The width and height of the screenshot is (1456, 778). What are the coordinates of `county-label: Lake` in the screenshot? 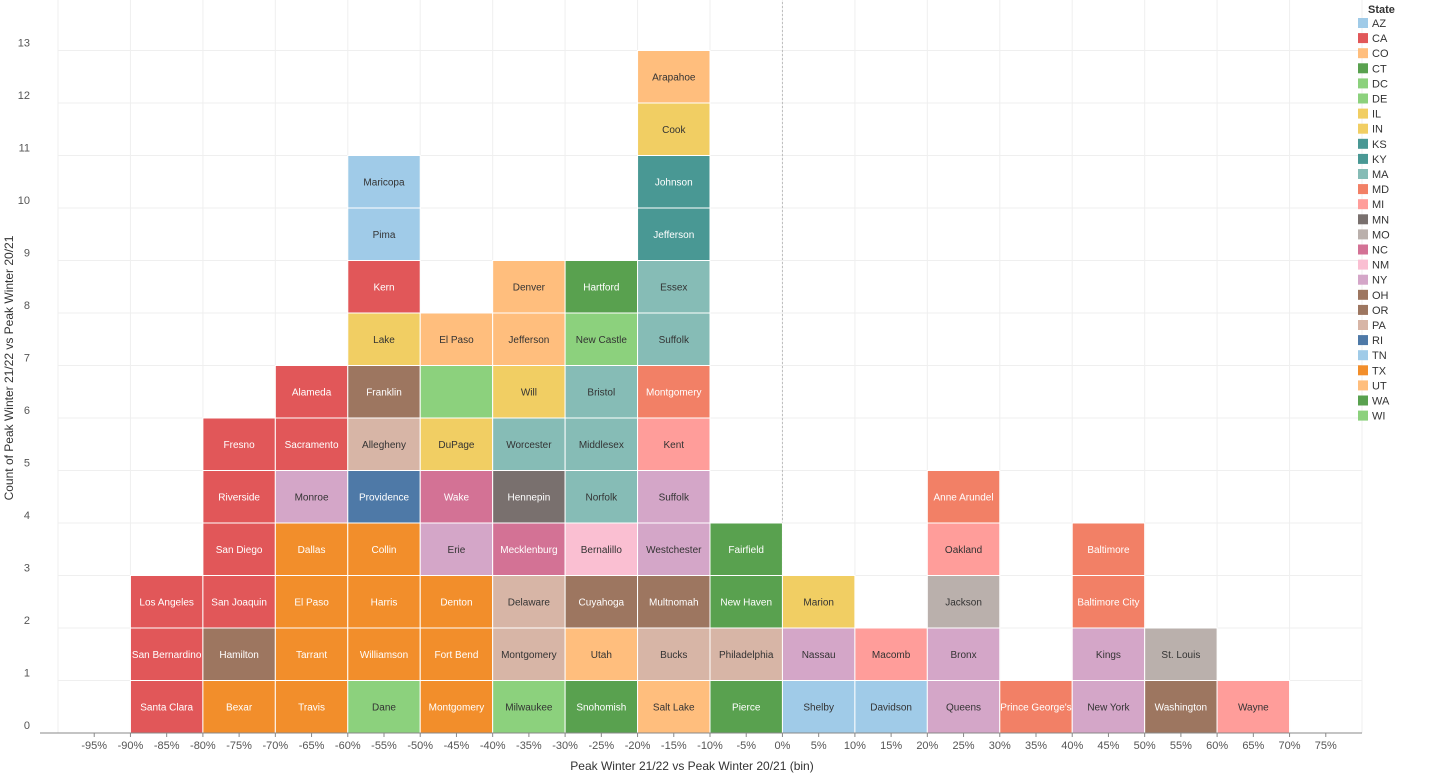 It's located at (384, 340).